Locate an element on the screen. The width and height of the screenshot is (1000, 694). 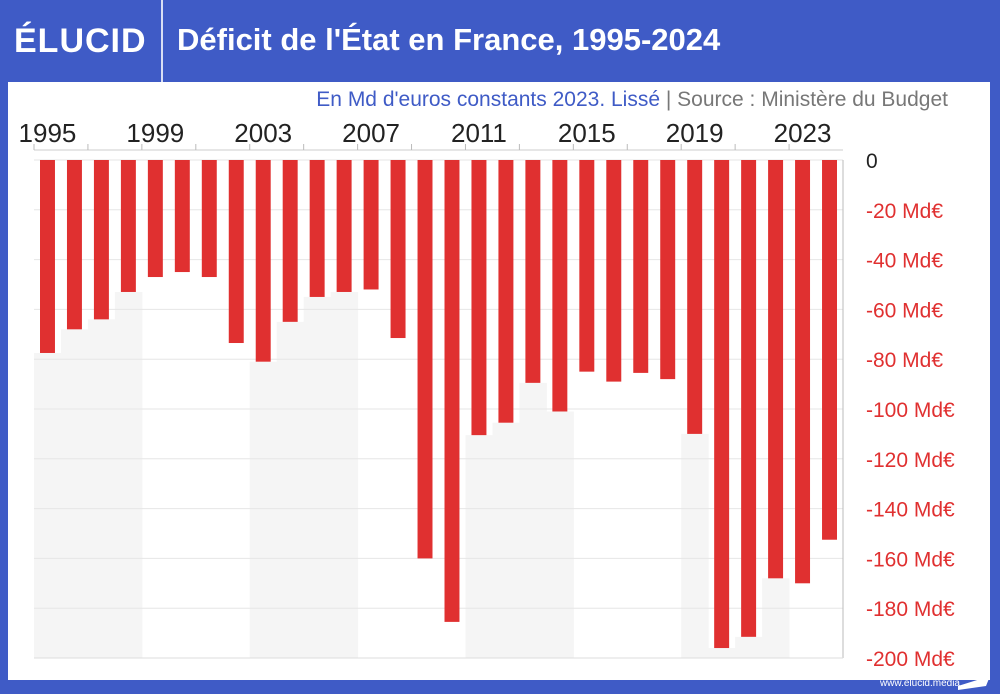
y-tick-label: -20 Md€ is located at coordinates (904, 211).